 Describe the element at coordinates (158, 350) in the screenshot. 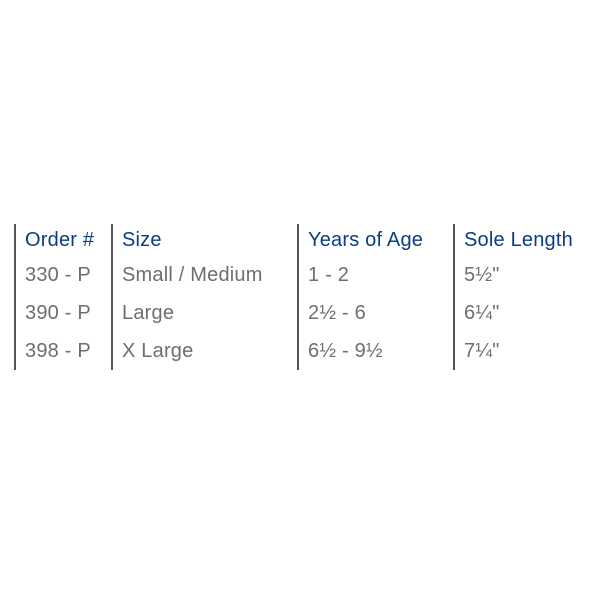

I see `cell-size-row3: X Large` at that location.